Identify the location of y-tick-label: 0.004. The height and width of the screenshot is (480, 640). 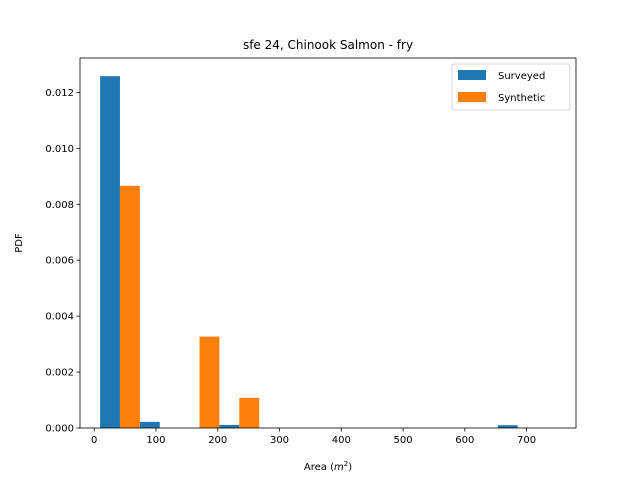
(59, 317).